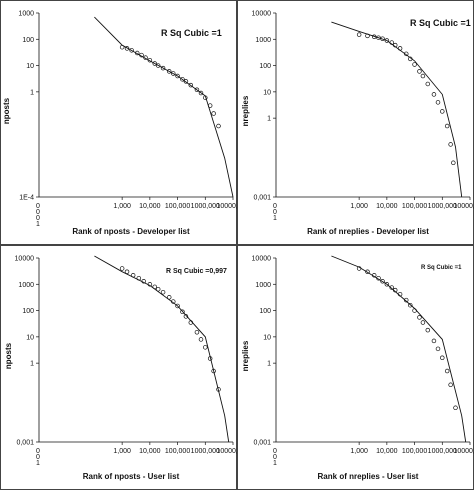 Image resolution: width=474 pixels, height=491 pixels. Describe the element at coordinates (30, 66) in the screenshot. I see `y-tick-label: 10` at that location.